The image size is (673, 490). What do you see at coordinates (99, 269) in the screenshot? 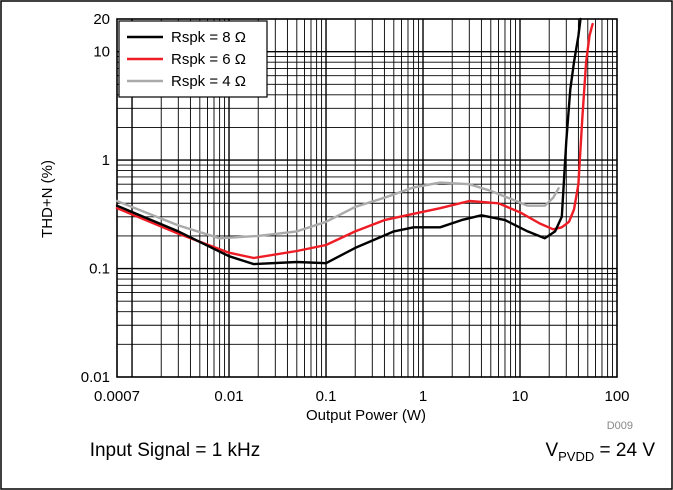
I see `y-tick-label: 0.1` at bounding box center [99, 269].